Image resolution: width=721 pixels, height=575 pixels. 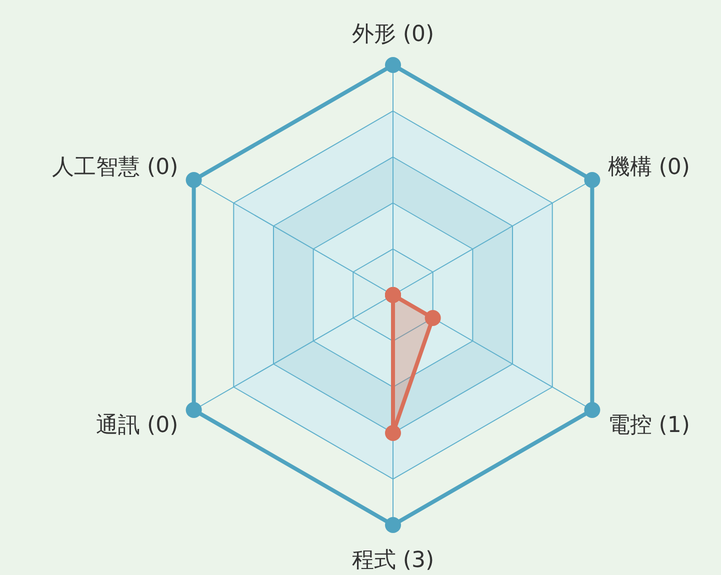 I want to click on spoke-label: 通訊 (0), so click(x=137, y=425).